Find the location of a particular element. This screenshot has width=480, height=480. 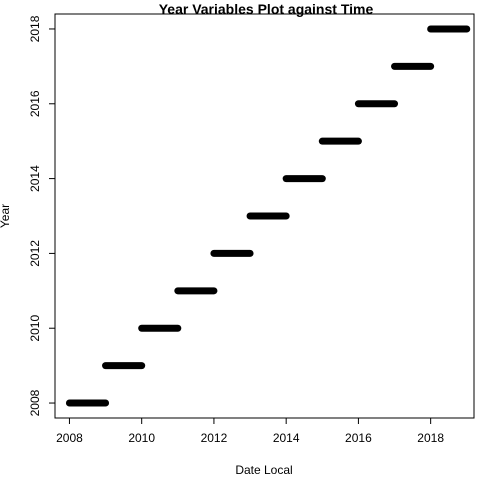

x-tick-label-2018: 2018 is located at coordinates (430, 438).